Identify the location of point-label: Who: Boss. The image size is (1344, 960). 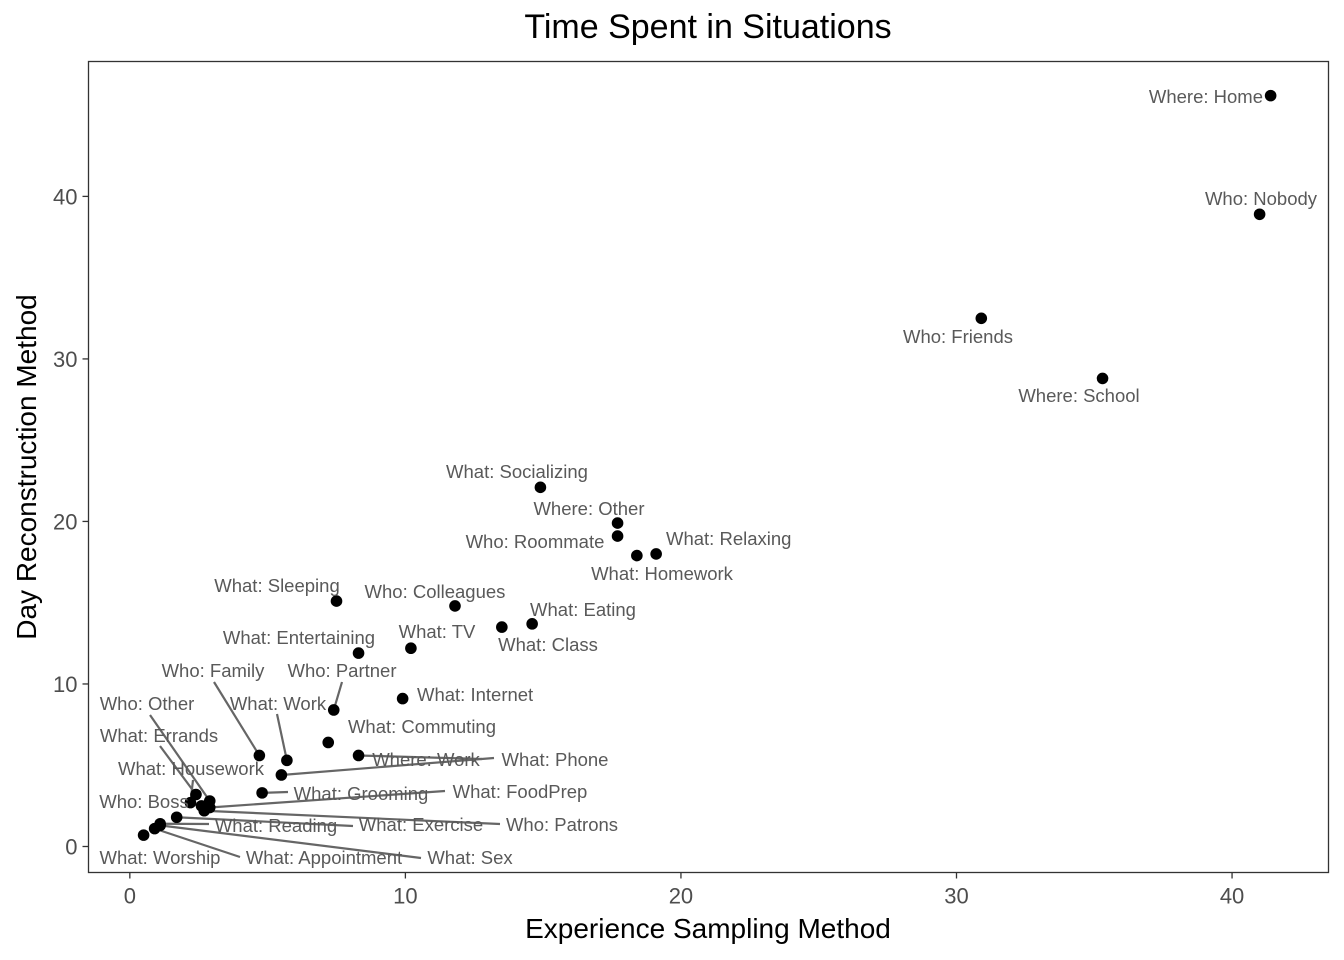
(143, 801).